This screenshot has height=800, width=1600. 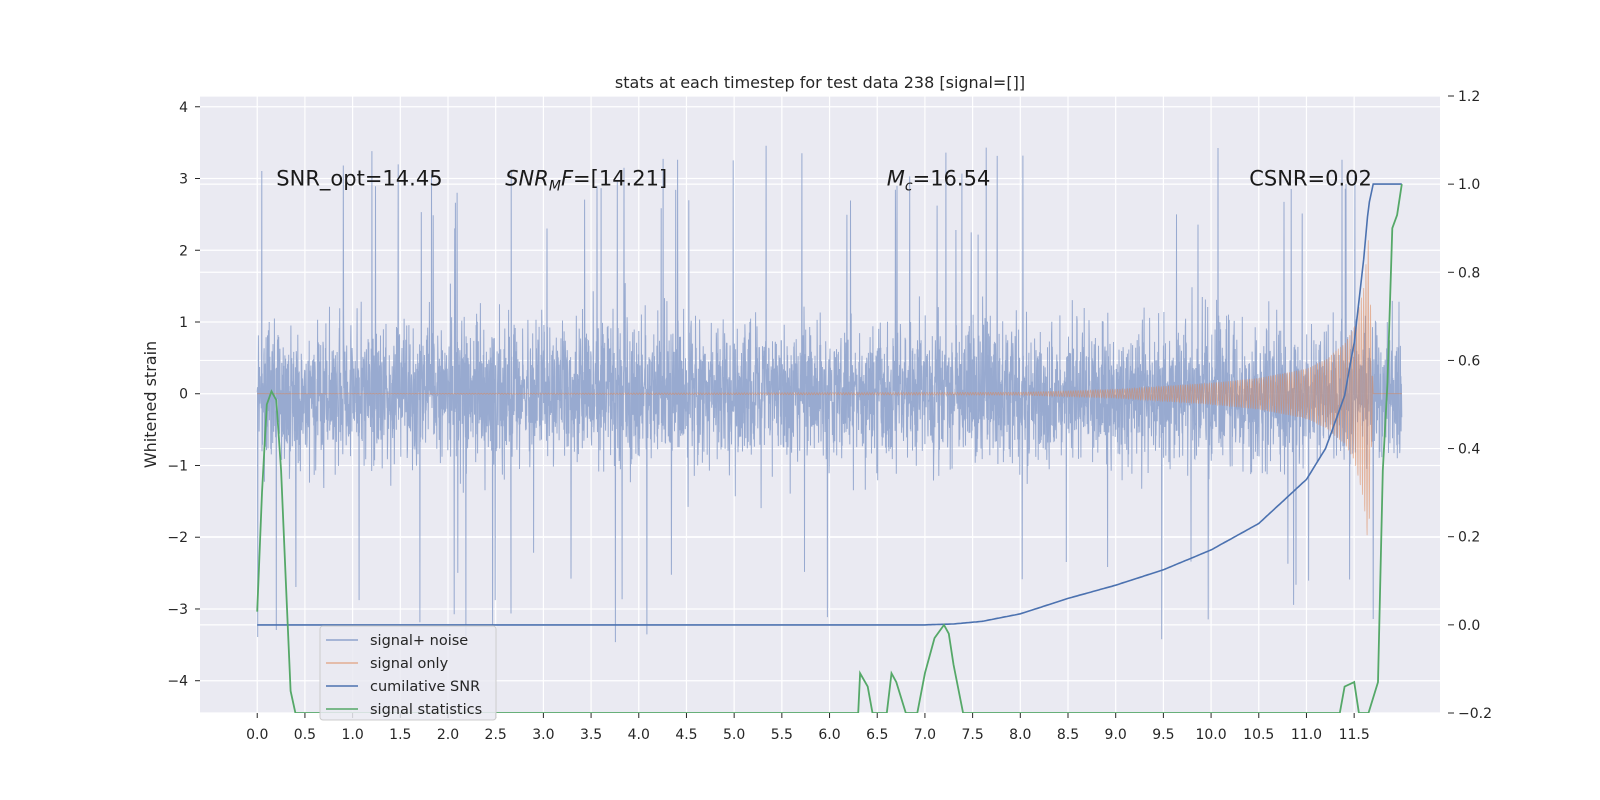 What do you see at coordinates (1306, 735) in the screenshot?
I see `x-tick-label-22: 11.0` at bounding box center [1306, 735].